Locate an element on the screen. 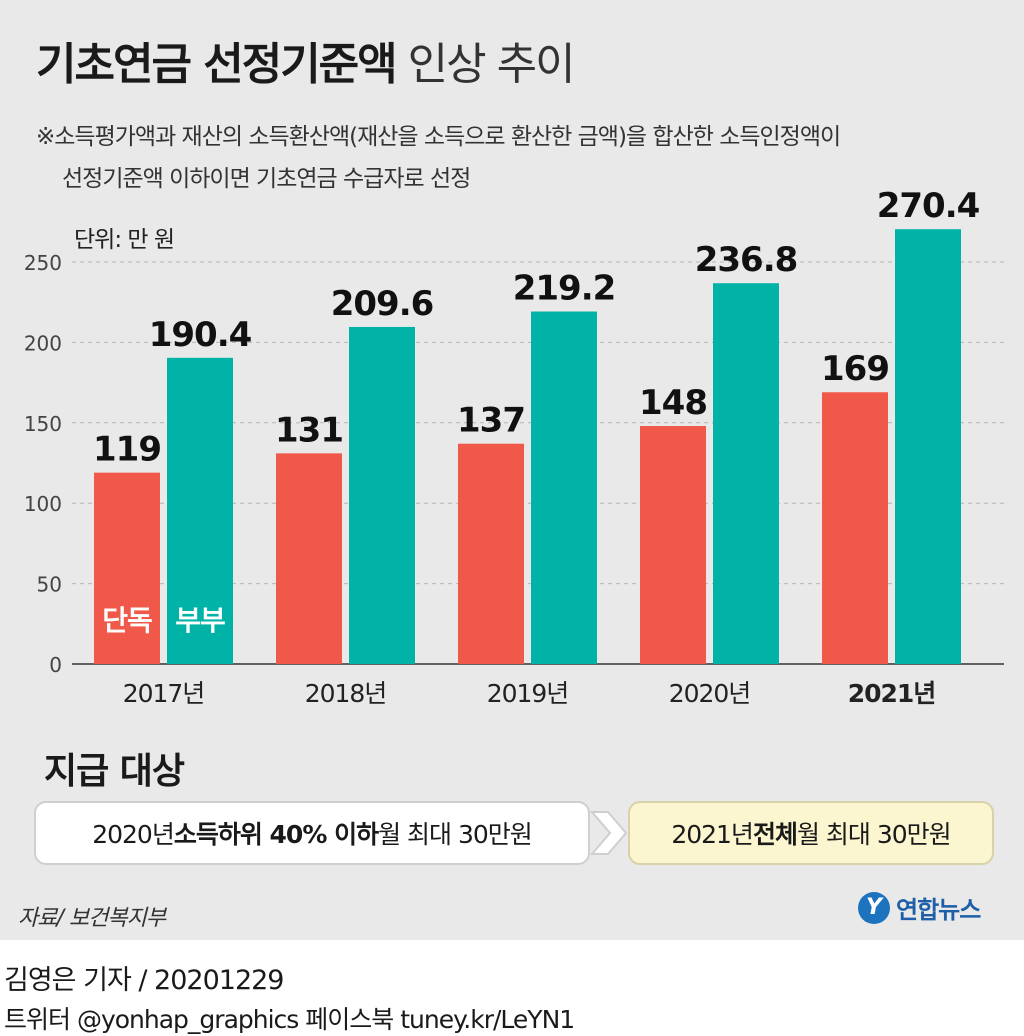 Image resolution: width=1024 pixels, height=1036 pixels. y-tick-label: 200 is located at coordinates (43, 343).